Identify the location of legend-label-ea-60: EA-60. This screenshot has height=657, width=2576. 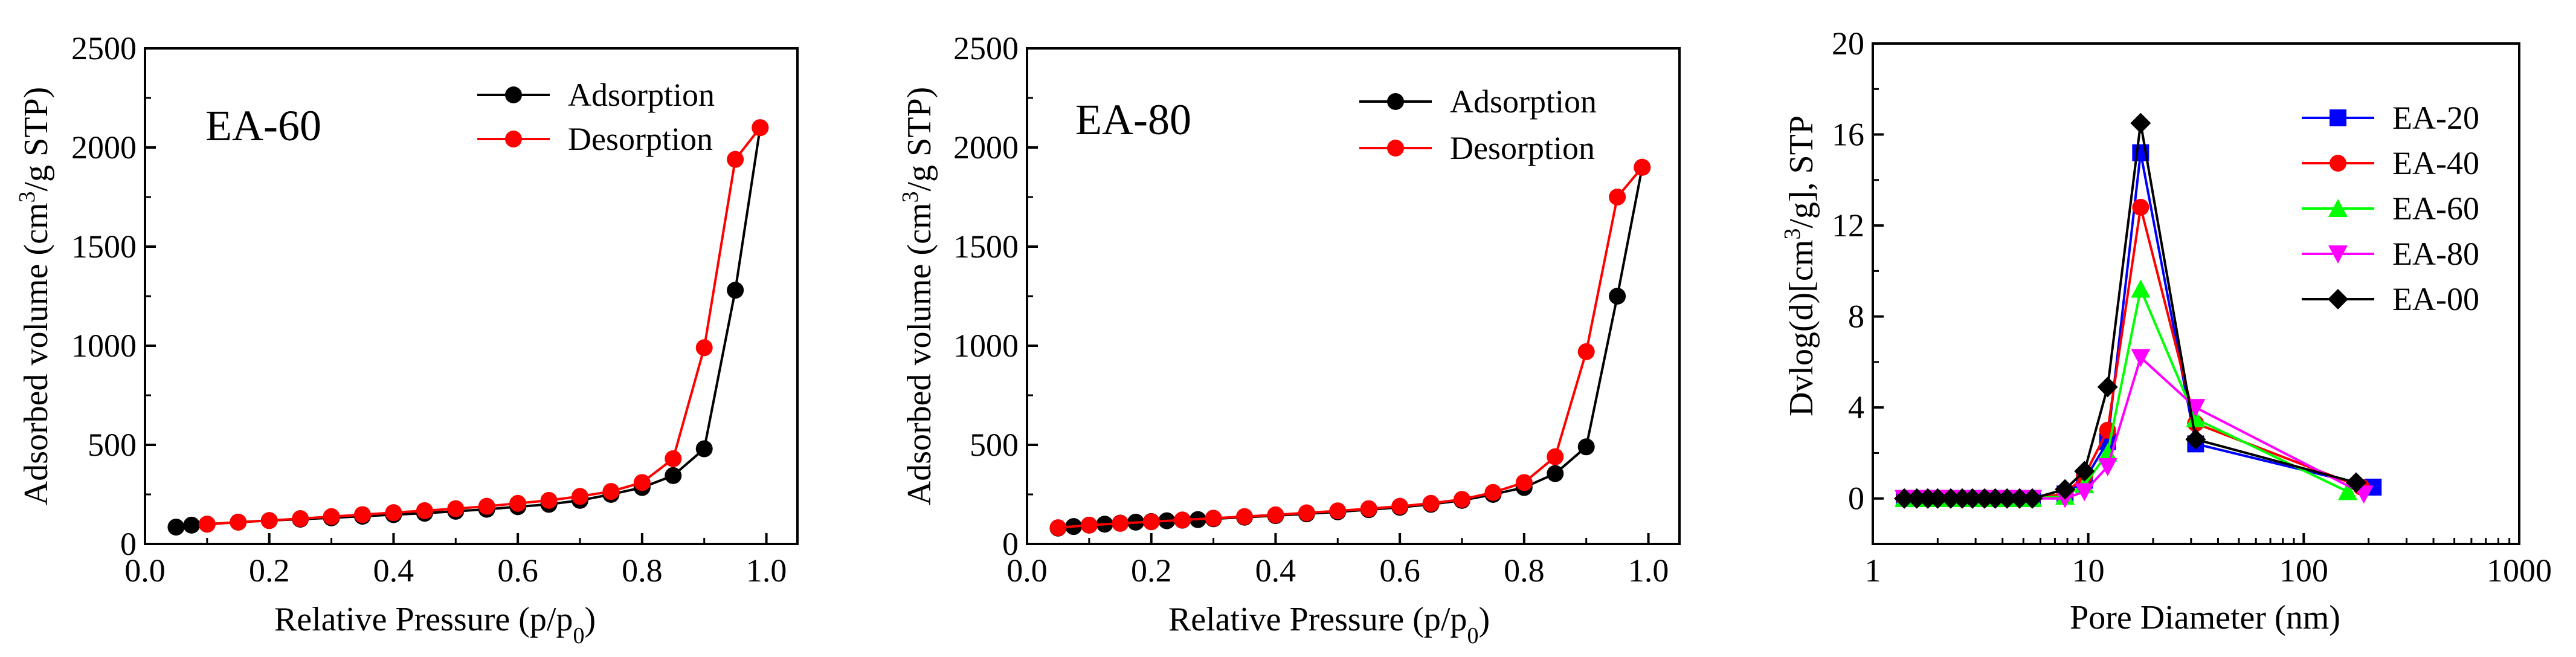
(2435, 208).